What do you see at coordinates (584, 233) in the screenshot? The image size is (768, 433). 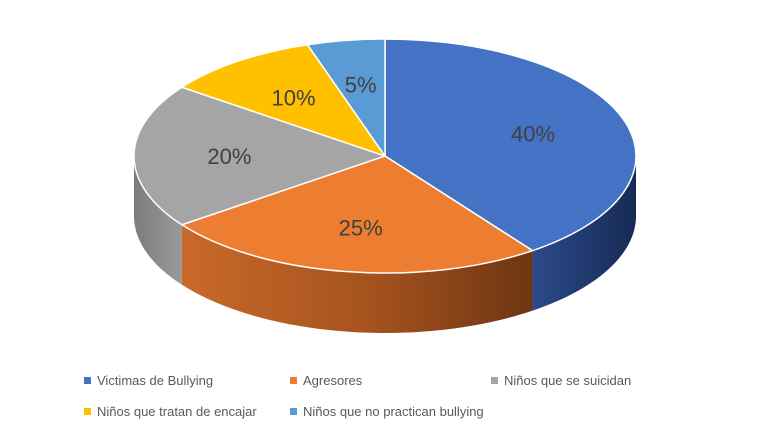 I see `slice-victimas-side` at bounding box center [584, 233].